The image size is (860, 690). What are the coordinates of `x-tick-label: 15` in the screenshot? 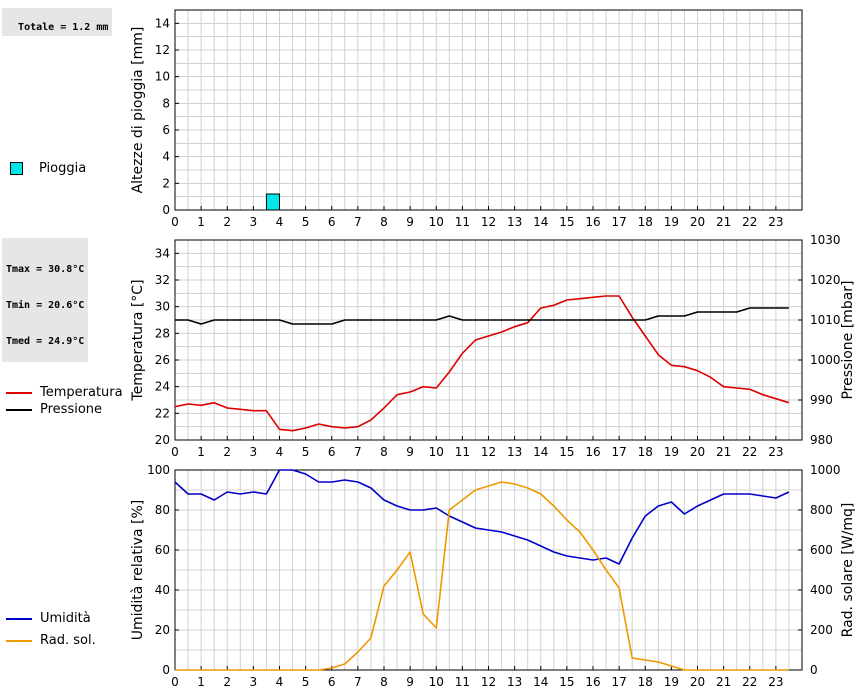 It's located at (566, 452).